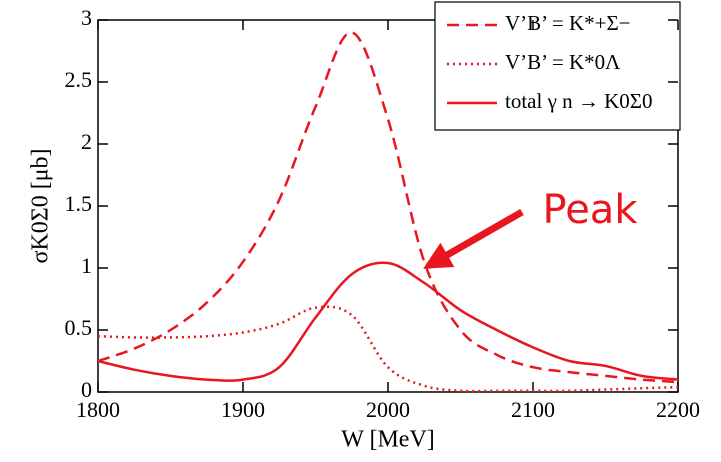 This screenshot has height=462, width=721. Describe the element at coordinates (473, 239) in the screenshot. I see `annotation-arrow` at that location.